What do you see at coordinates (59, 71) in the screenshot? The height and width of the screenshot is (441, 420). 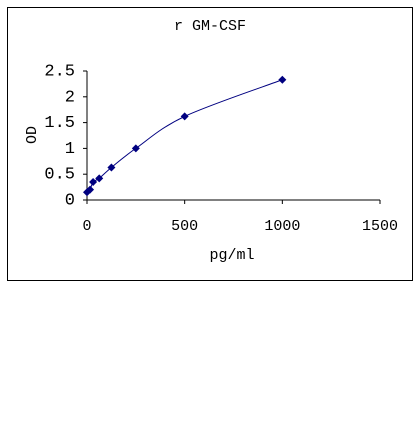 I see `y-tick-label: 2.5` at bounding box center [59, 71].